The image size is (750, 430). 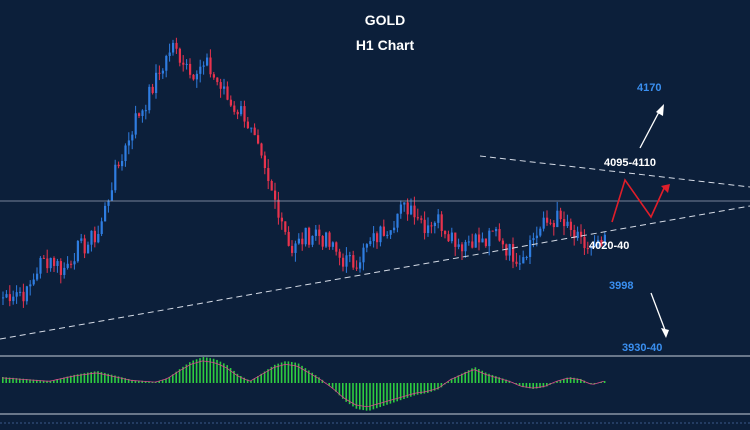 I want to click on level-label-3998: 3998, so click(x=621, y=286).